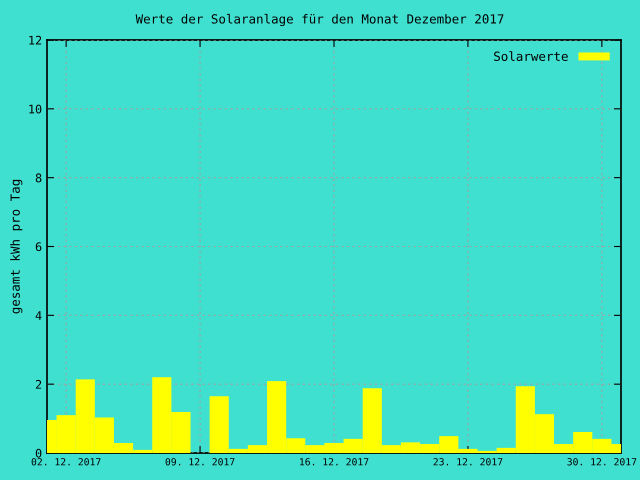 Image resolution: width=640 pixels, height=480 pixels. What do you see at coordinates (200, 462) in the screenshot?
I see `x-tick-label: 09. 12. 2017` at bounding box center [200, 462].